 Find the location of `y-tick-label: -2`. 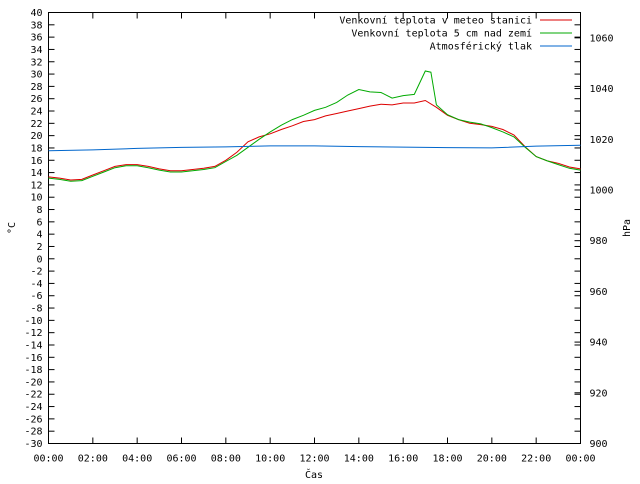

y-tick-label: -2 is located at coordinates (36, 272).